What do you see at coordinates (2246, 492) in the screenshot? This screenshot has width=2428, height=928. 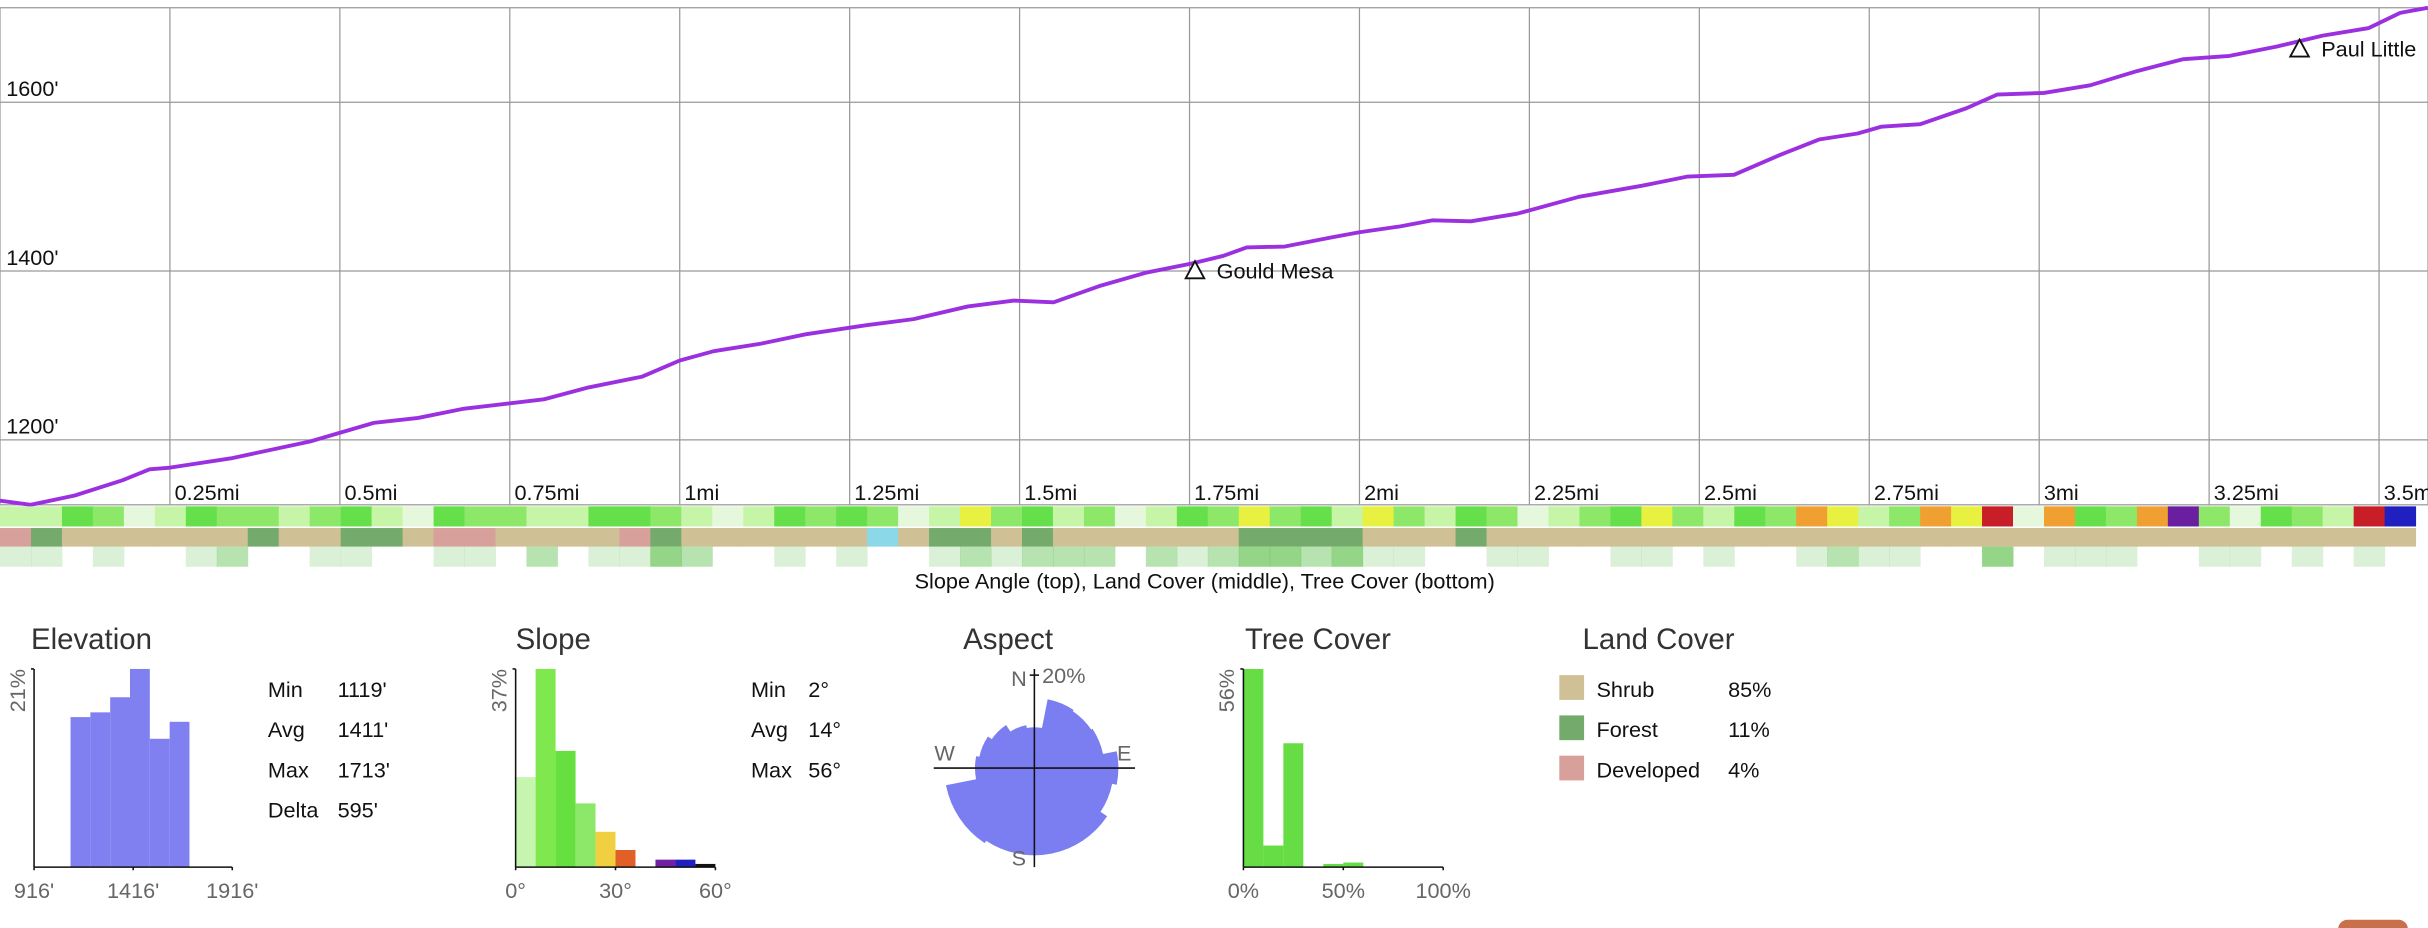 I see `x-tick-label: 3.25mi` at bounding box center [2246, 492].